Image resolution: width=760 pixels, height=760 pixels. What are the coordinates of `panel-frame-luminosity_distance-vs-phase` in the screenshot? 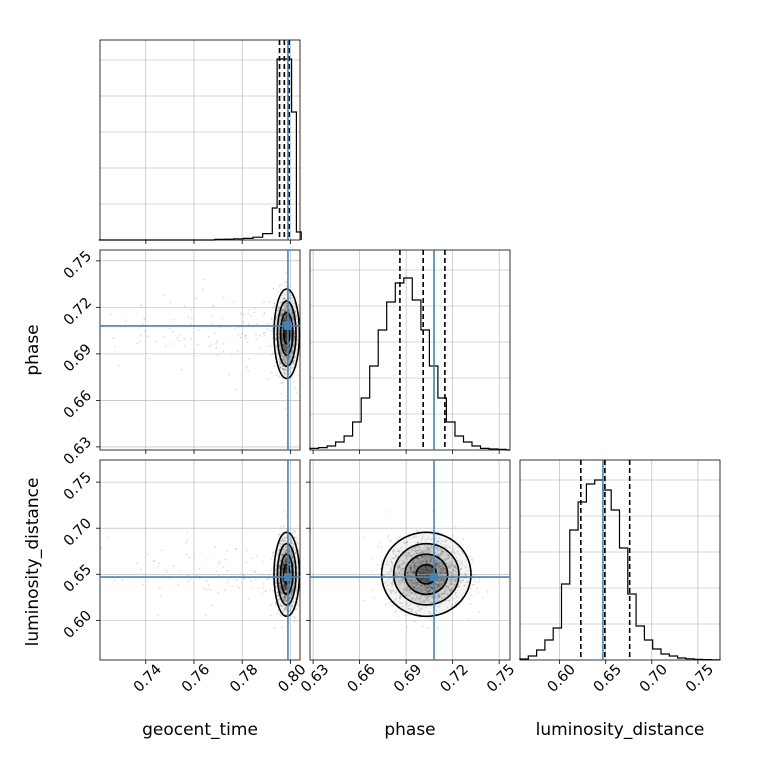 It's located at (410, 560).